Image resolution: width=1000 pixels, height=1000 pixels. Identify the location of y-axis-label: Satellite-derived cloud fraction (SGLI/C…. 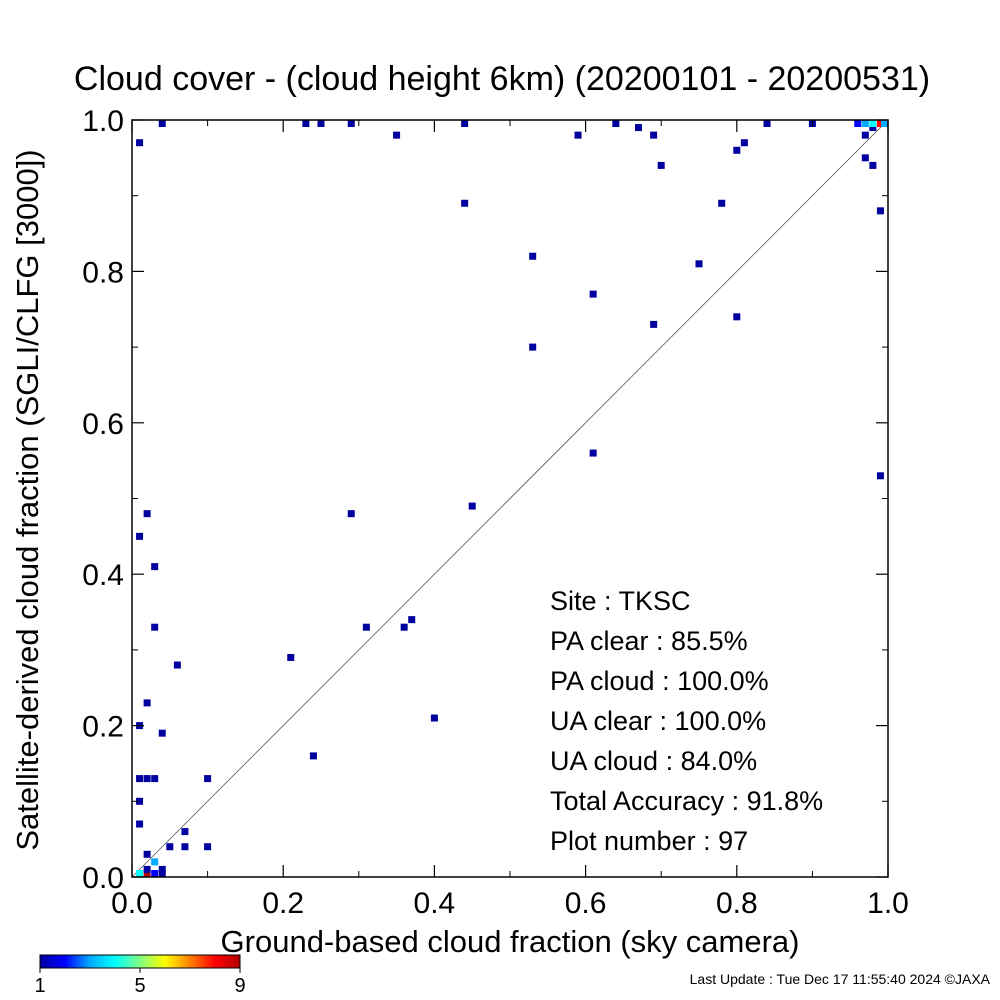
(27, 499).